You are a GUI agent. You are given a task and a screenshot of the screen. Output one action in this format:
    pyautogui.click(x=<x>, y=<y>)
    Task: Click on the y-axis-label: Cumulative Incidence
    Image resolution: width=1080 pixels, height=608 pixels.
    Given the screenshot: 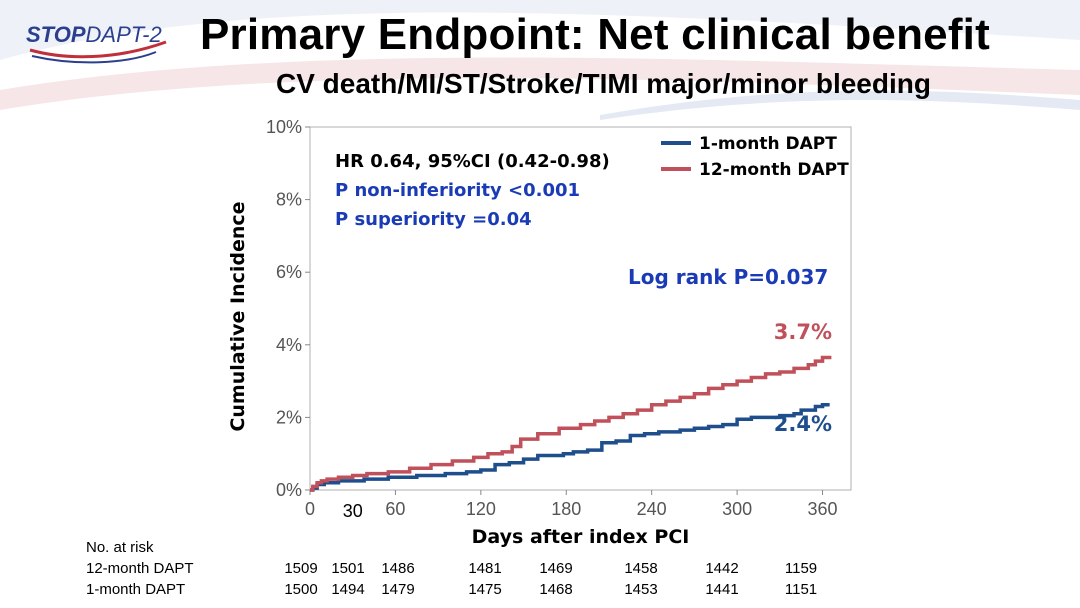 What is the action you would take?
    pyautogui.click(x=238, y=316)
    